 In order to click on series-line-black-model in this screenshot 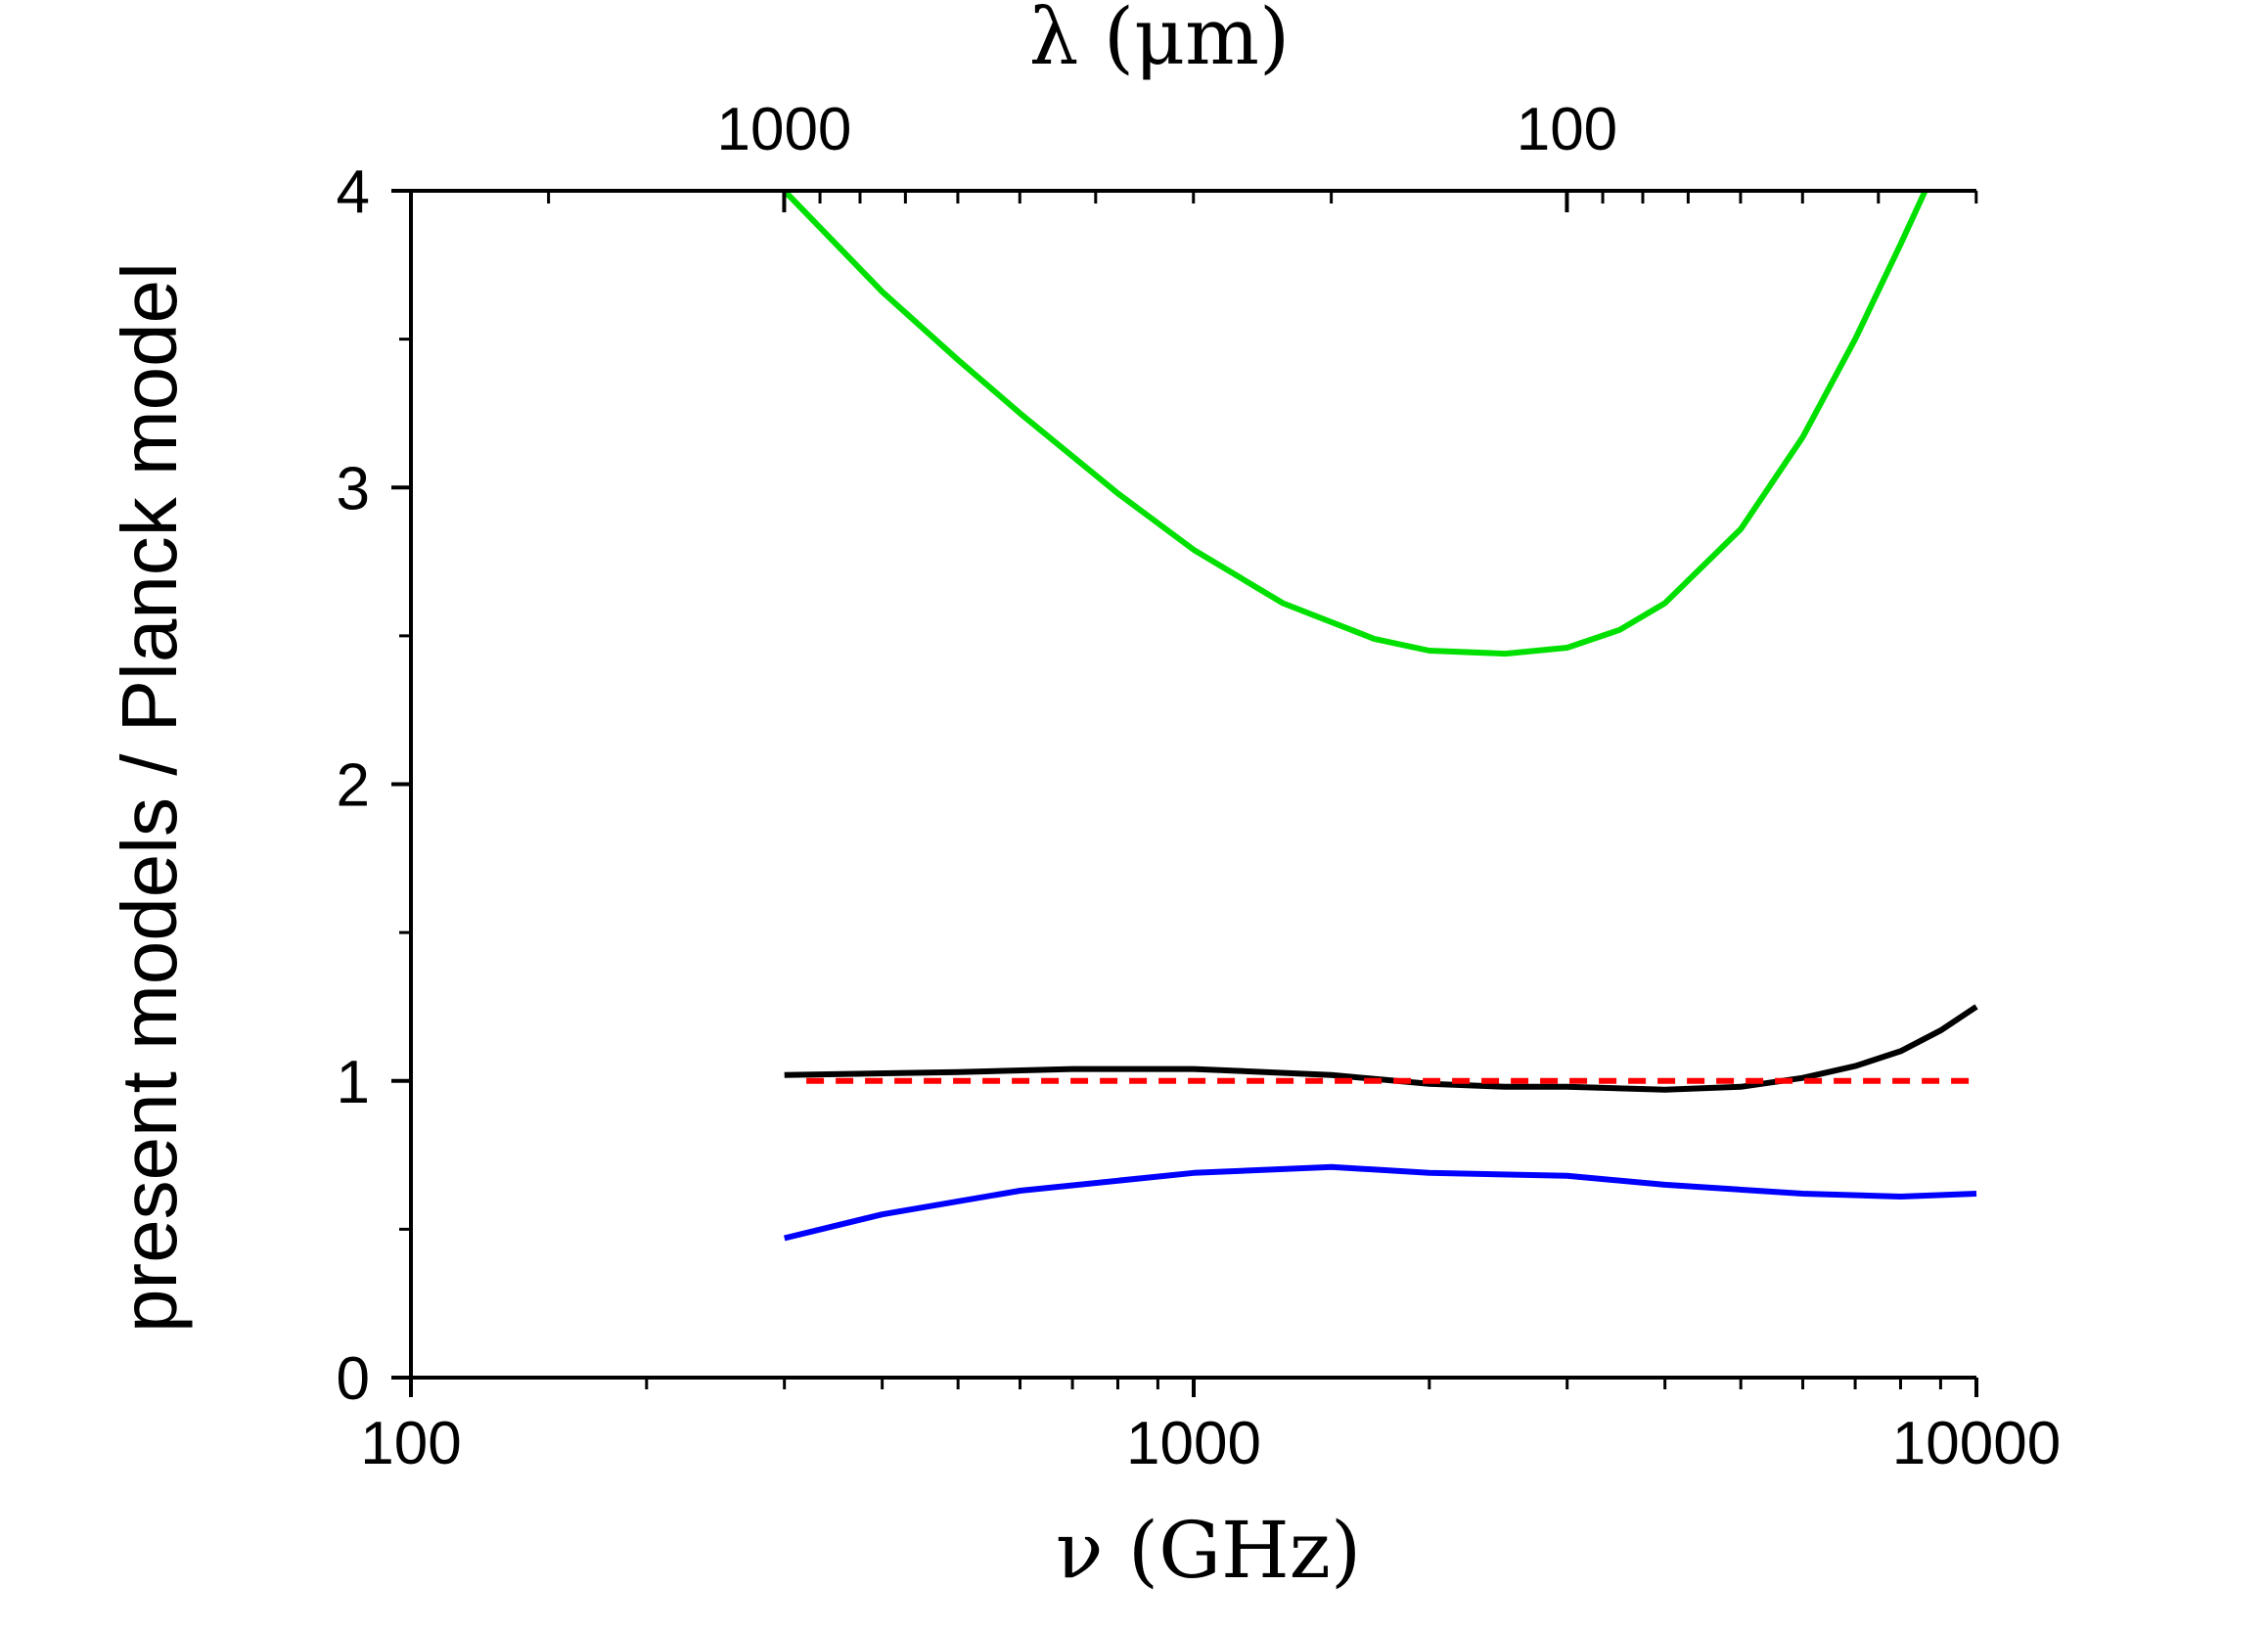, I will do `click(1381, 1048)`.